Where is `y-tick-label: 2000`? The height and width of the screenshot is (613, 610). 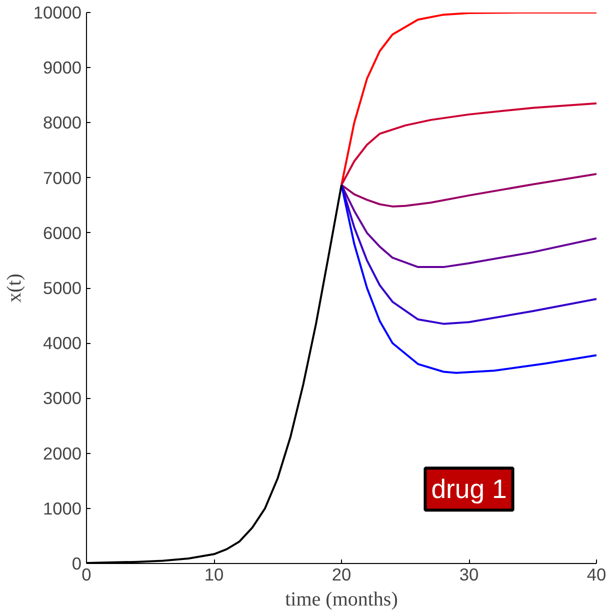 y-tick-label: 2000 is located at coordinates (62, 453).